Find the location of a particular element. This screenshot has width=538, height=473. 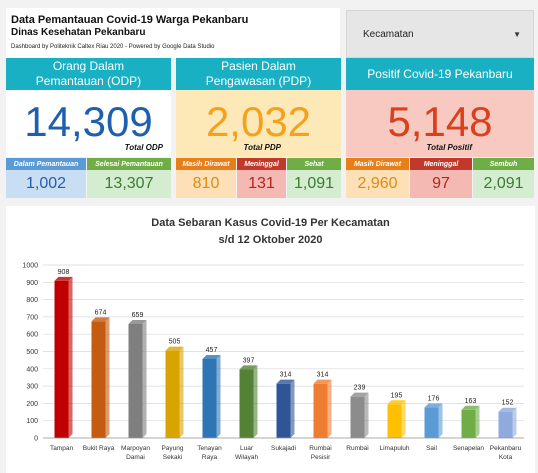

pdp-title-line2: Pengawasan (PDP) is located at coordinates (258, 81).